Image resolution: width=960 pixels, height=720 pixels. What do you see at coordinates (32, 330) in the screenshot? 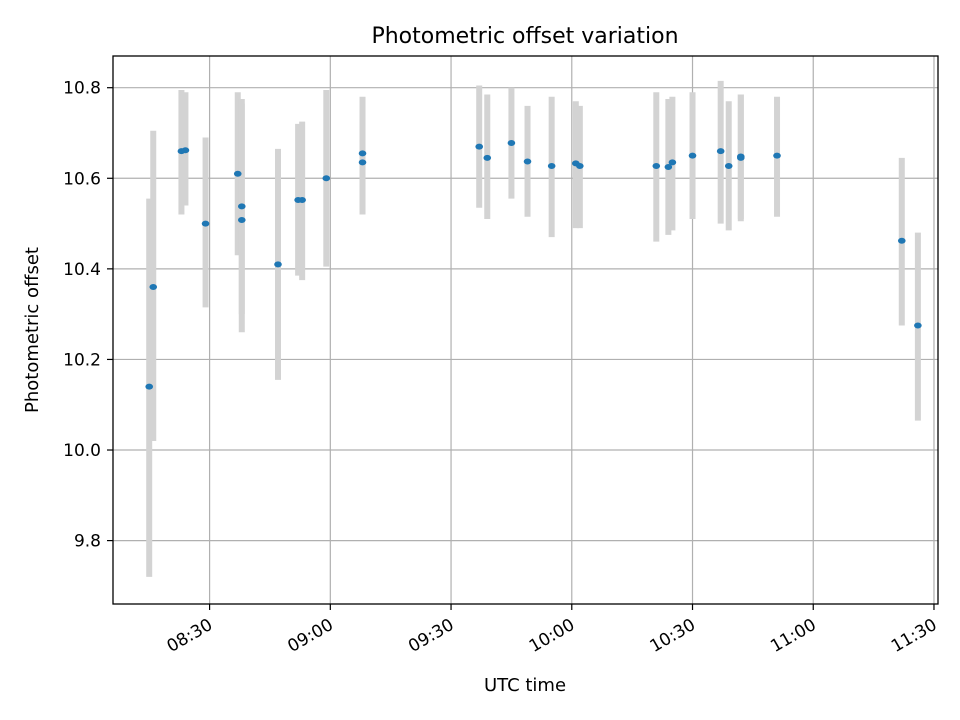
I see `y-axis-label: Photometric offset` at bounding box center [32, 330].